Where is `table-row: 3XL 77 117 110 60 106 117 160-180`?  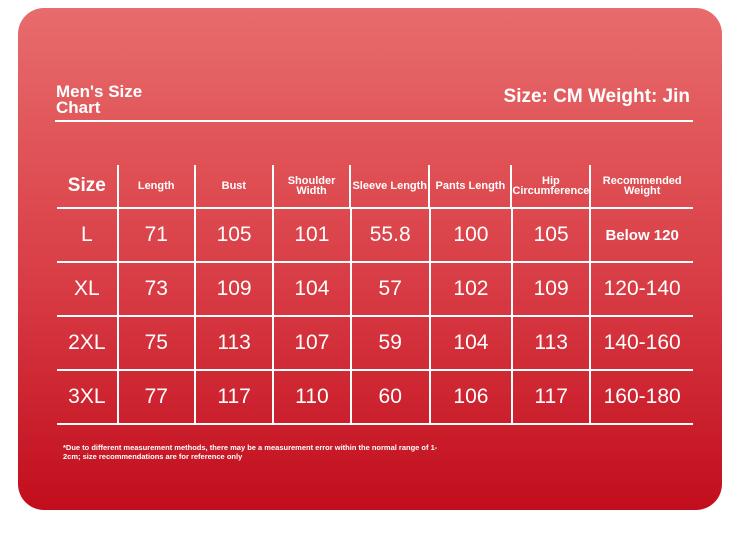
table-row: 3XL 77 117 110 60 106 117 160-180 is located at coordinates (375, 398).